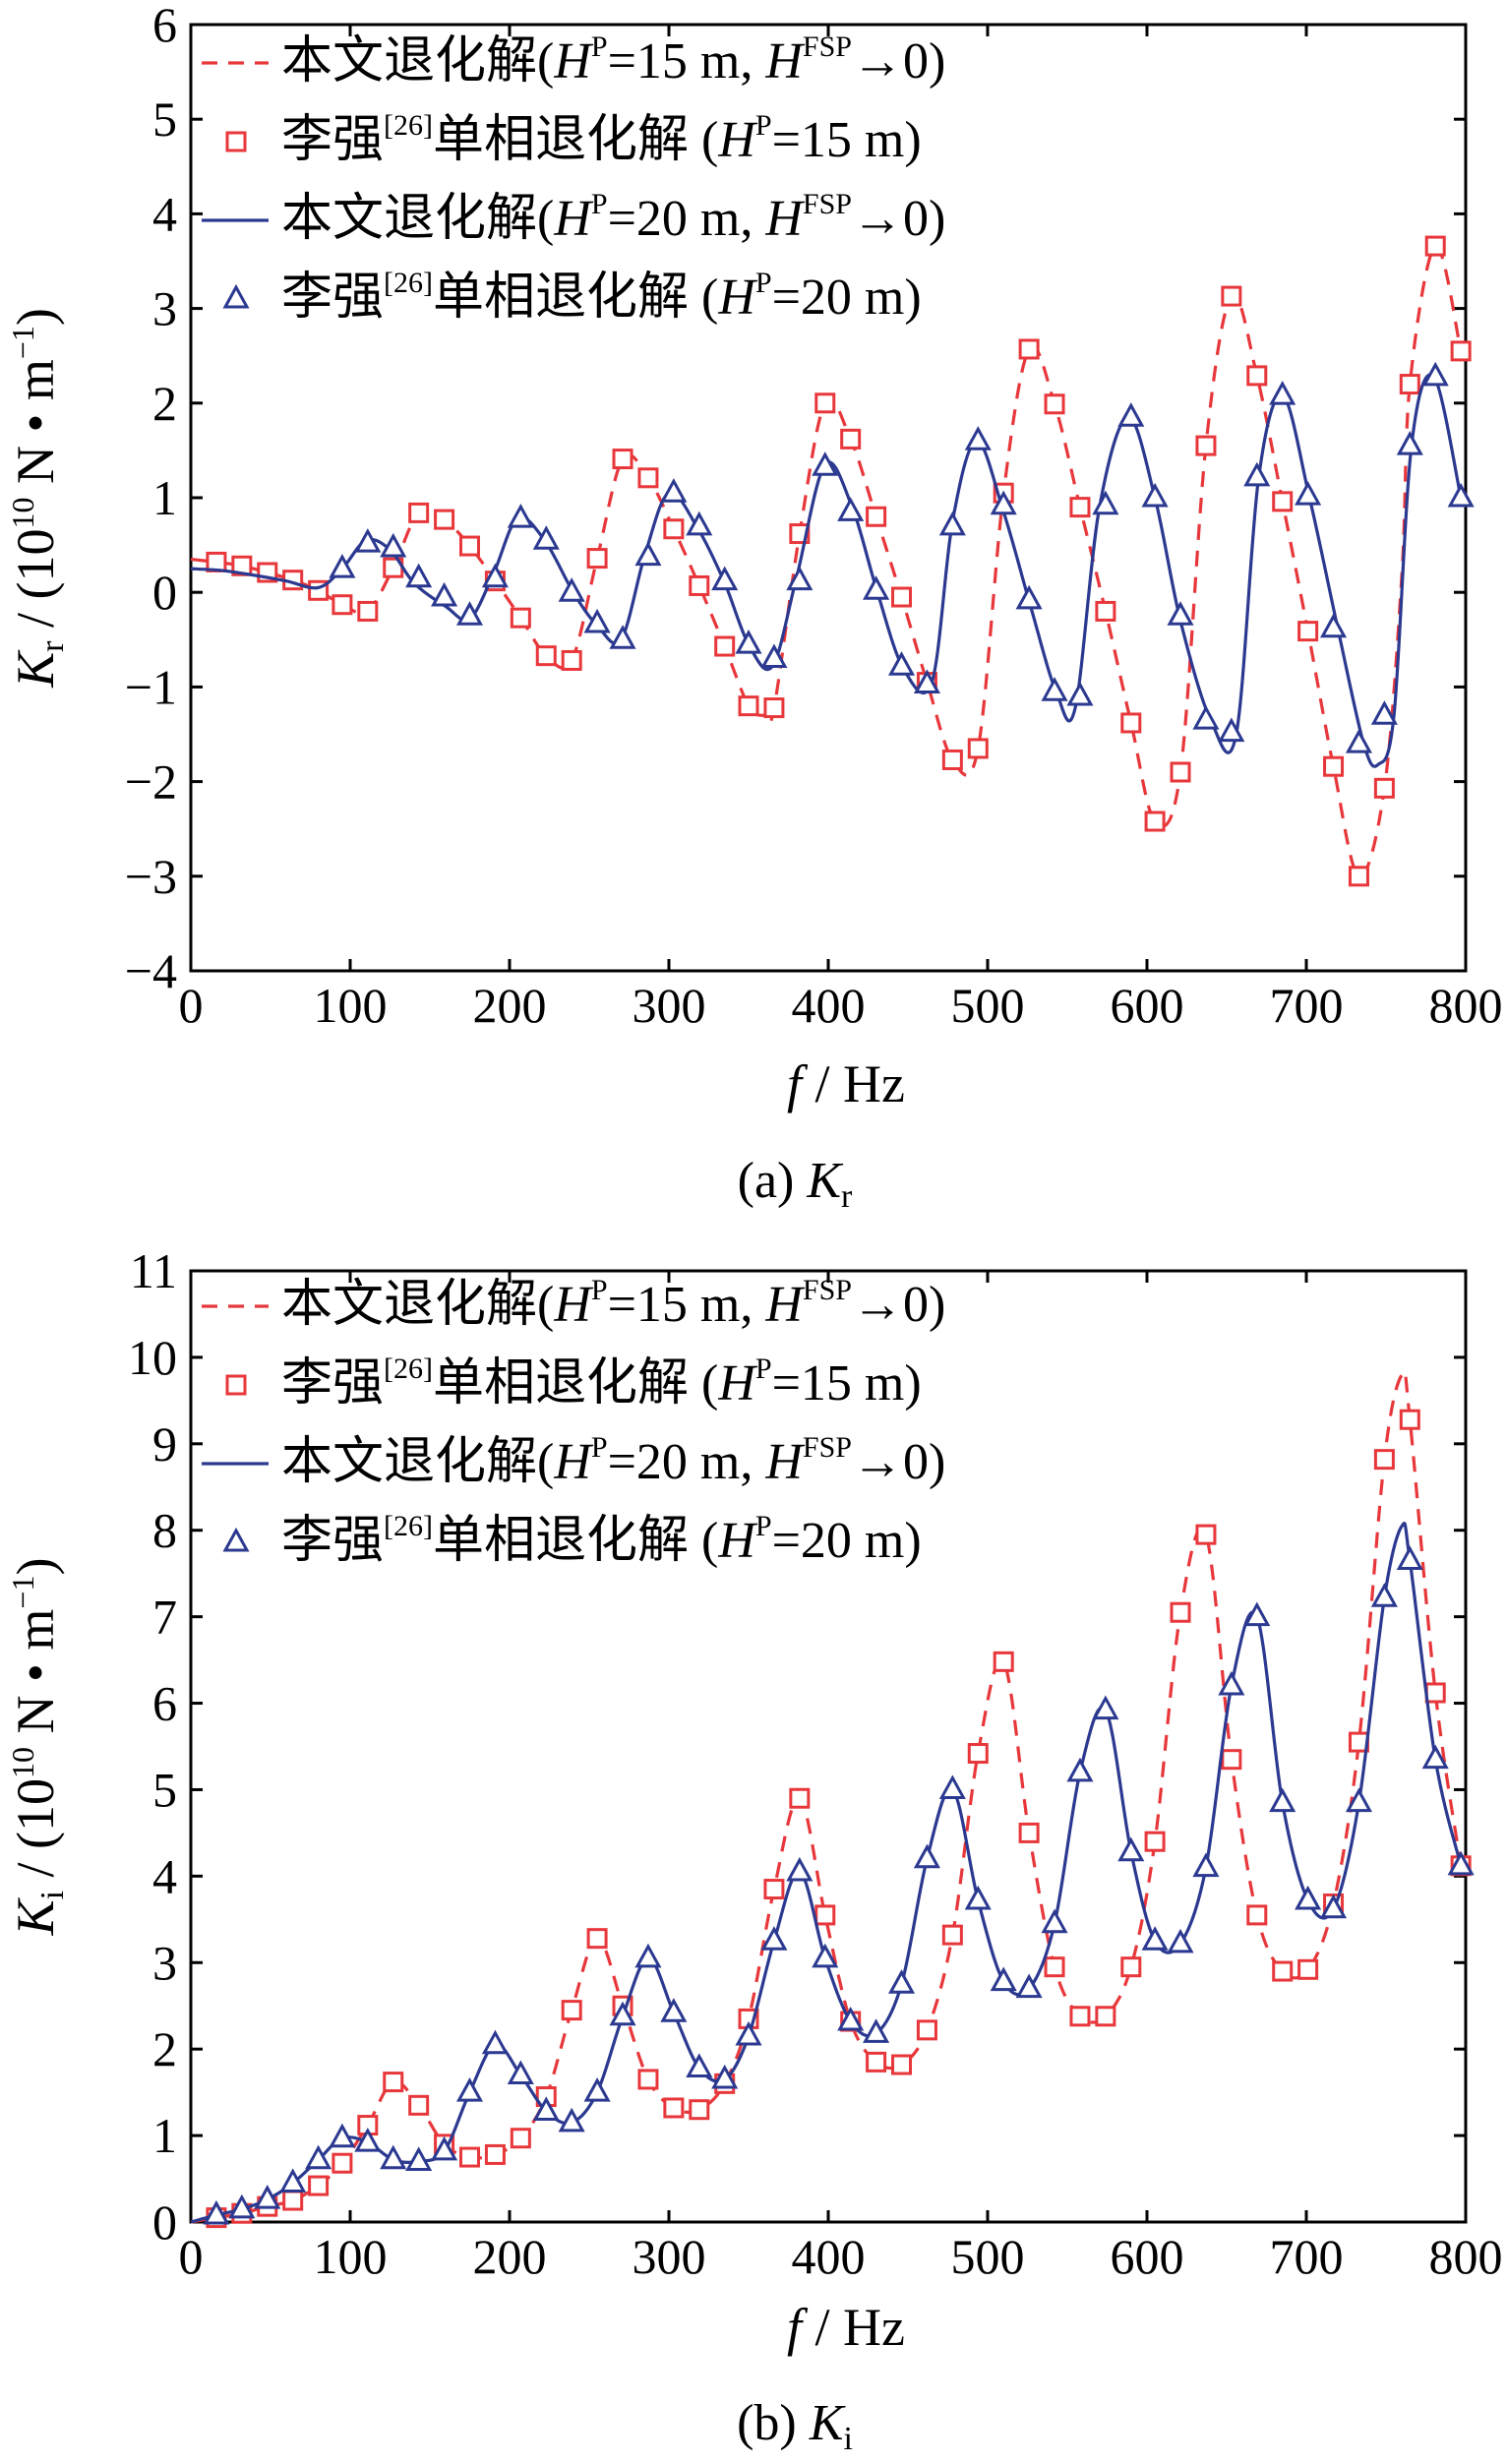  I want to click on series-solid-blue, so click(826, 570).